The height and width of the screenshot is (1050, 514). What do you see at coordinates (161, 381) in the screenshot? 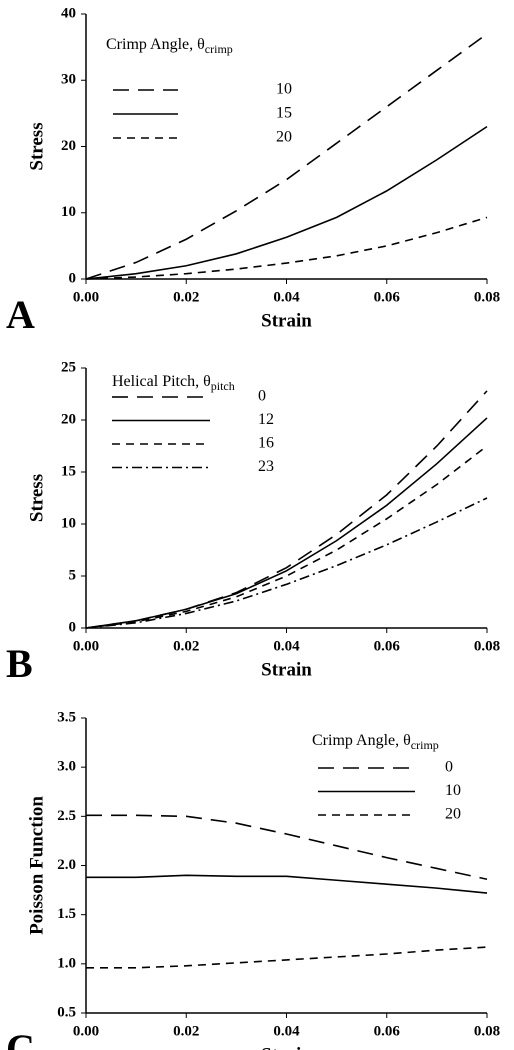
I see `legend-title-text: Helical Pitch, θ` at bounding box center [161, 381].